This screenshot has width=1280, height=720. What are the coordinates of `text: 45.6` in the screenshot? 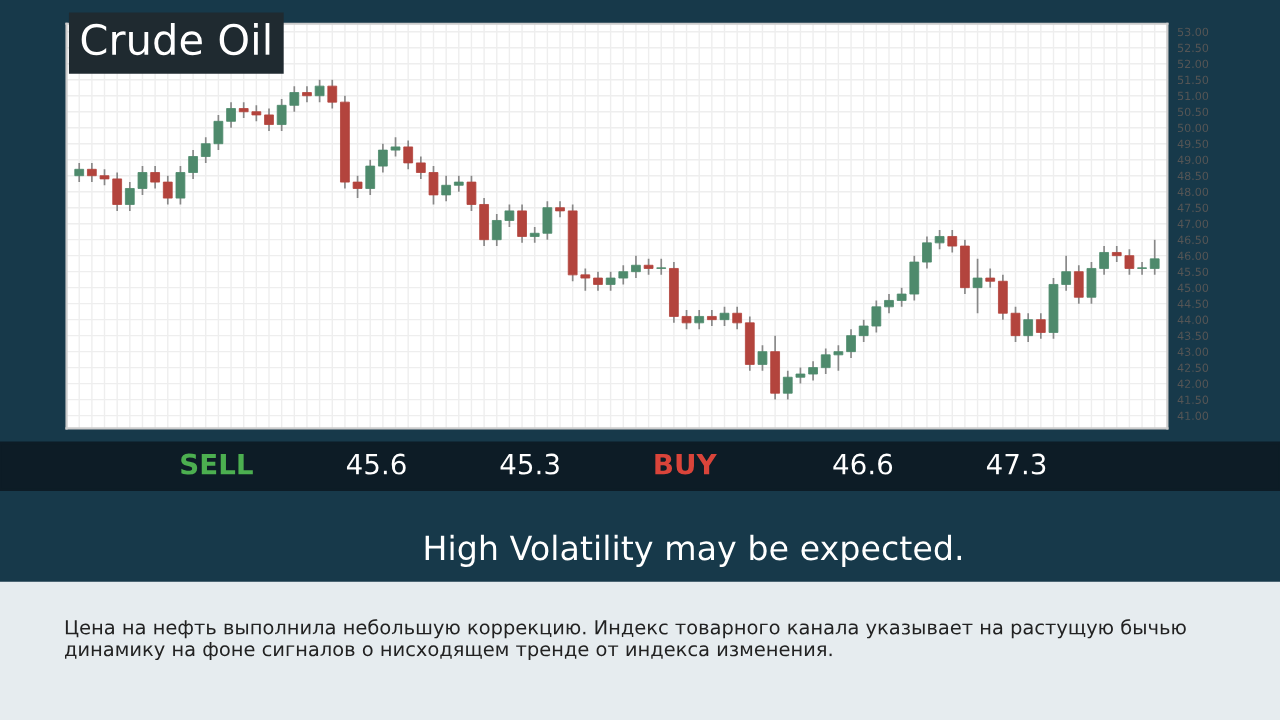 It's located at (376, 464).